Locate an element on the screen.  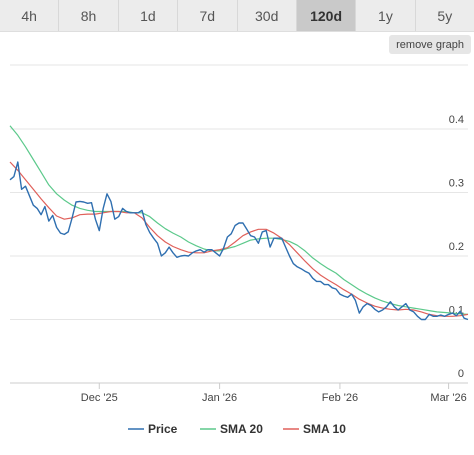
tab-7d: 7d is located at coordinates (208, 15).